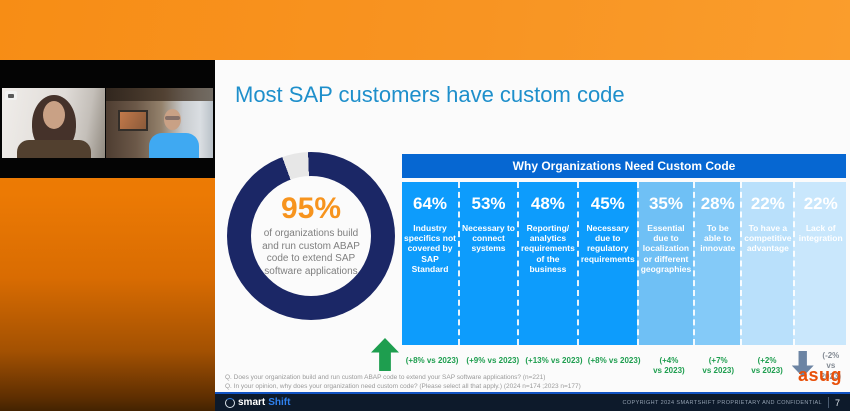 The width and height of the screenshot is (850, 411). What do you see at coordinates (252, 402) in the screenshot?
I see `brand-smart: smart` at bounding box center [252, 402].